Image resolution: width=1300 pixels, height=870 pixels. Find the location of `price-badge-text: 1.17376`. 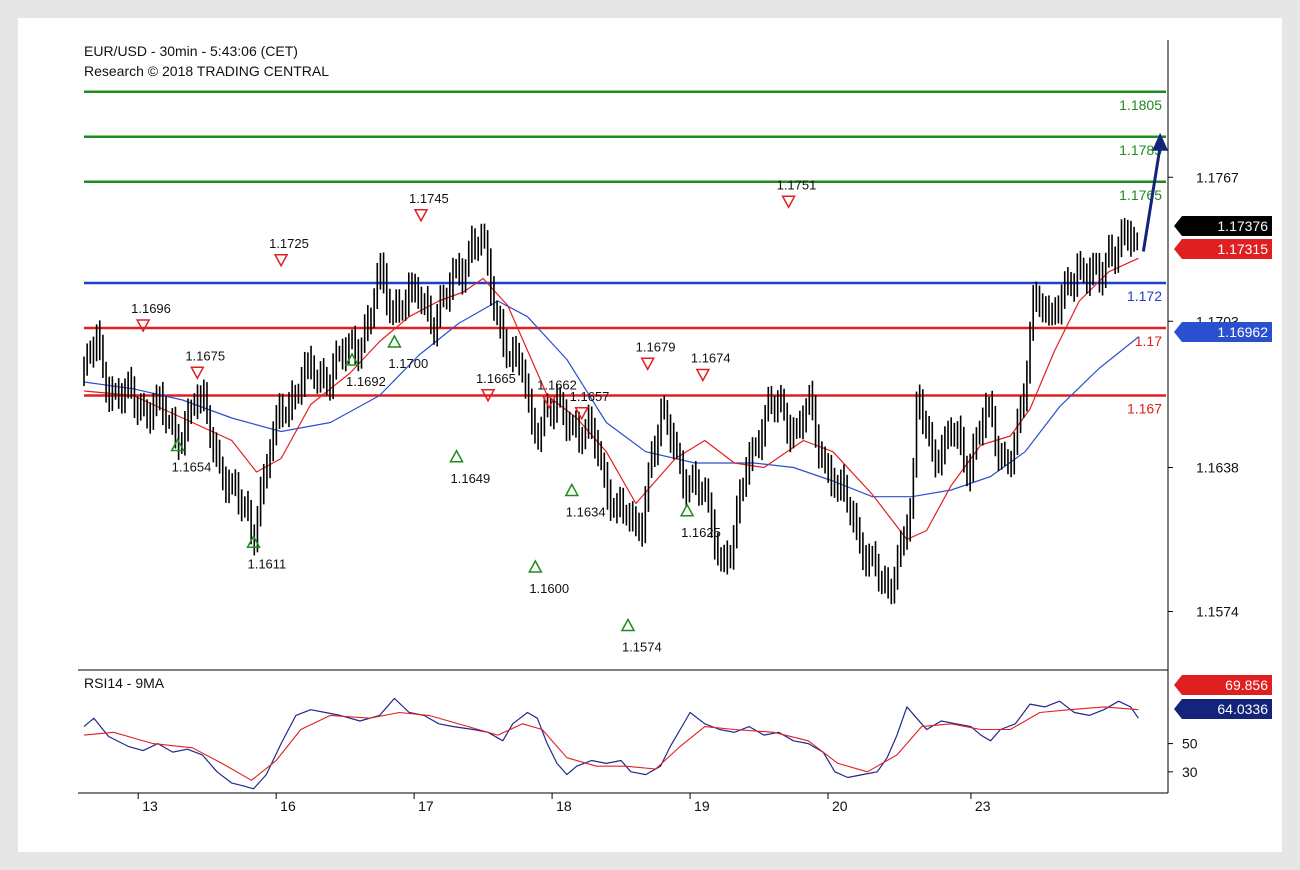

price-badge-text: 1.17376 is located at coordinates (1242, 226).